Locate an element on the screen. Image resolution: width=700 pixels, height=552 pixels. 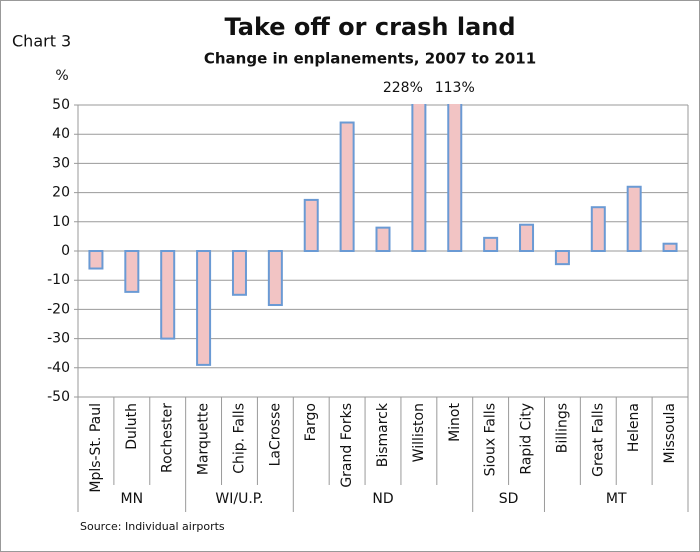
y-tick-label: -10 is located at coordinates (58, 280).